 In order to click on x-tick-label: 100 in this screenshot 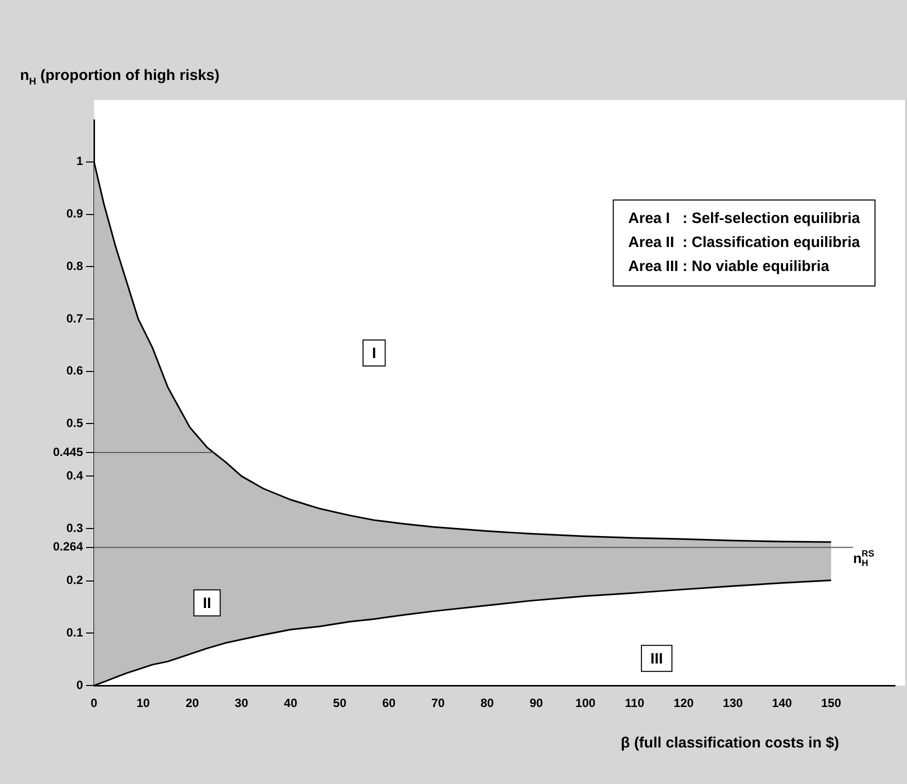, I will do `click(585, 703)`.